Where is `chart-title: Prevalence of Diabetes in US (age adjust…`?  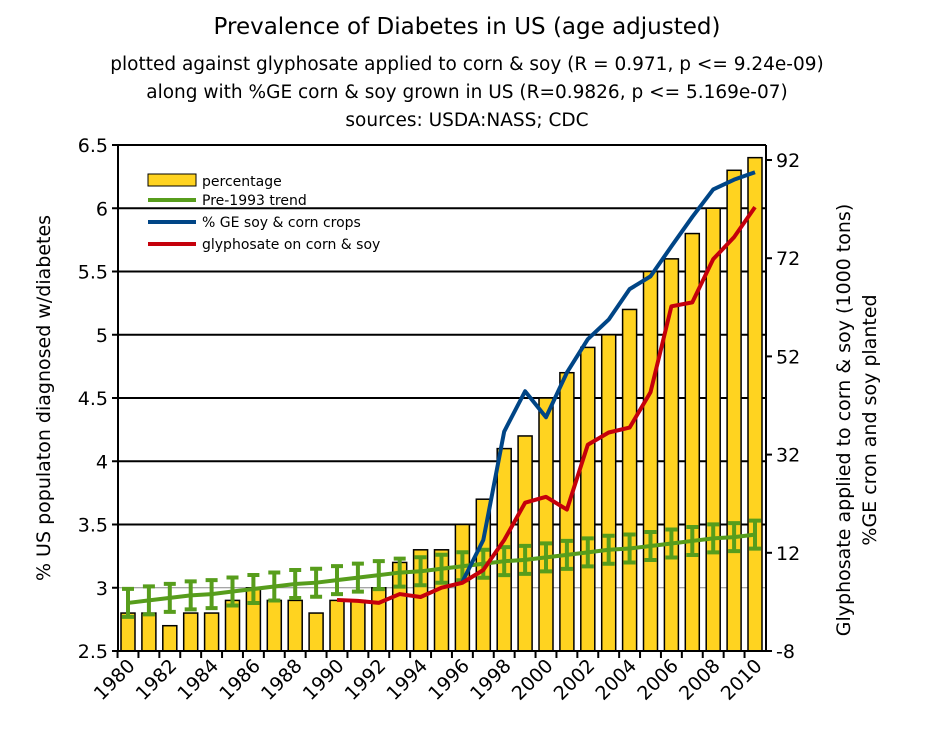 chart-title: Prevalence of Diabetes in US (age adjust… is located at coordinates (467, 27).